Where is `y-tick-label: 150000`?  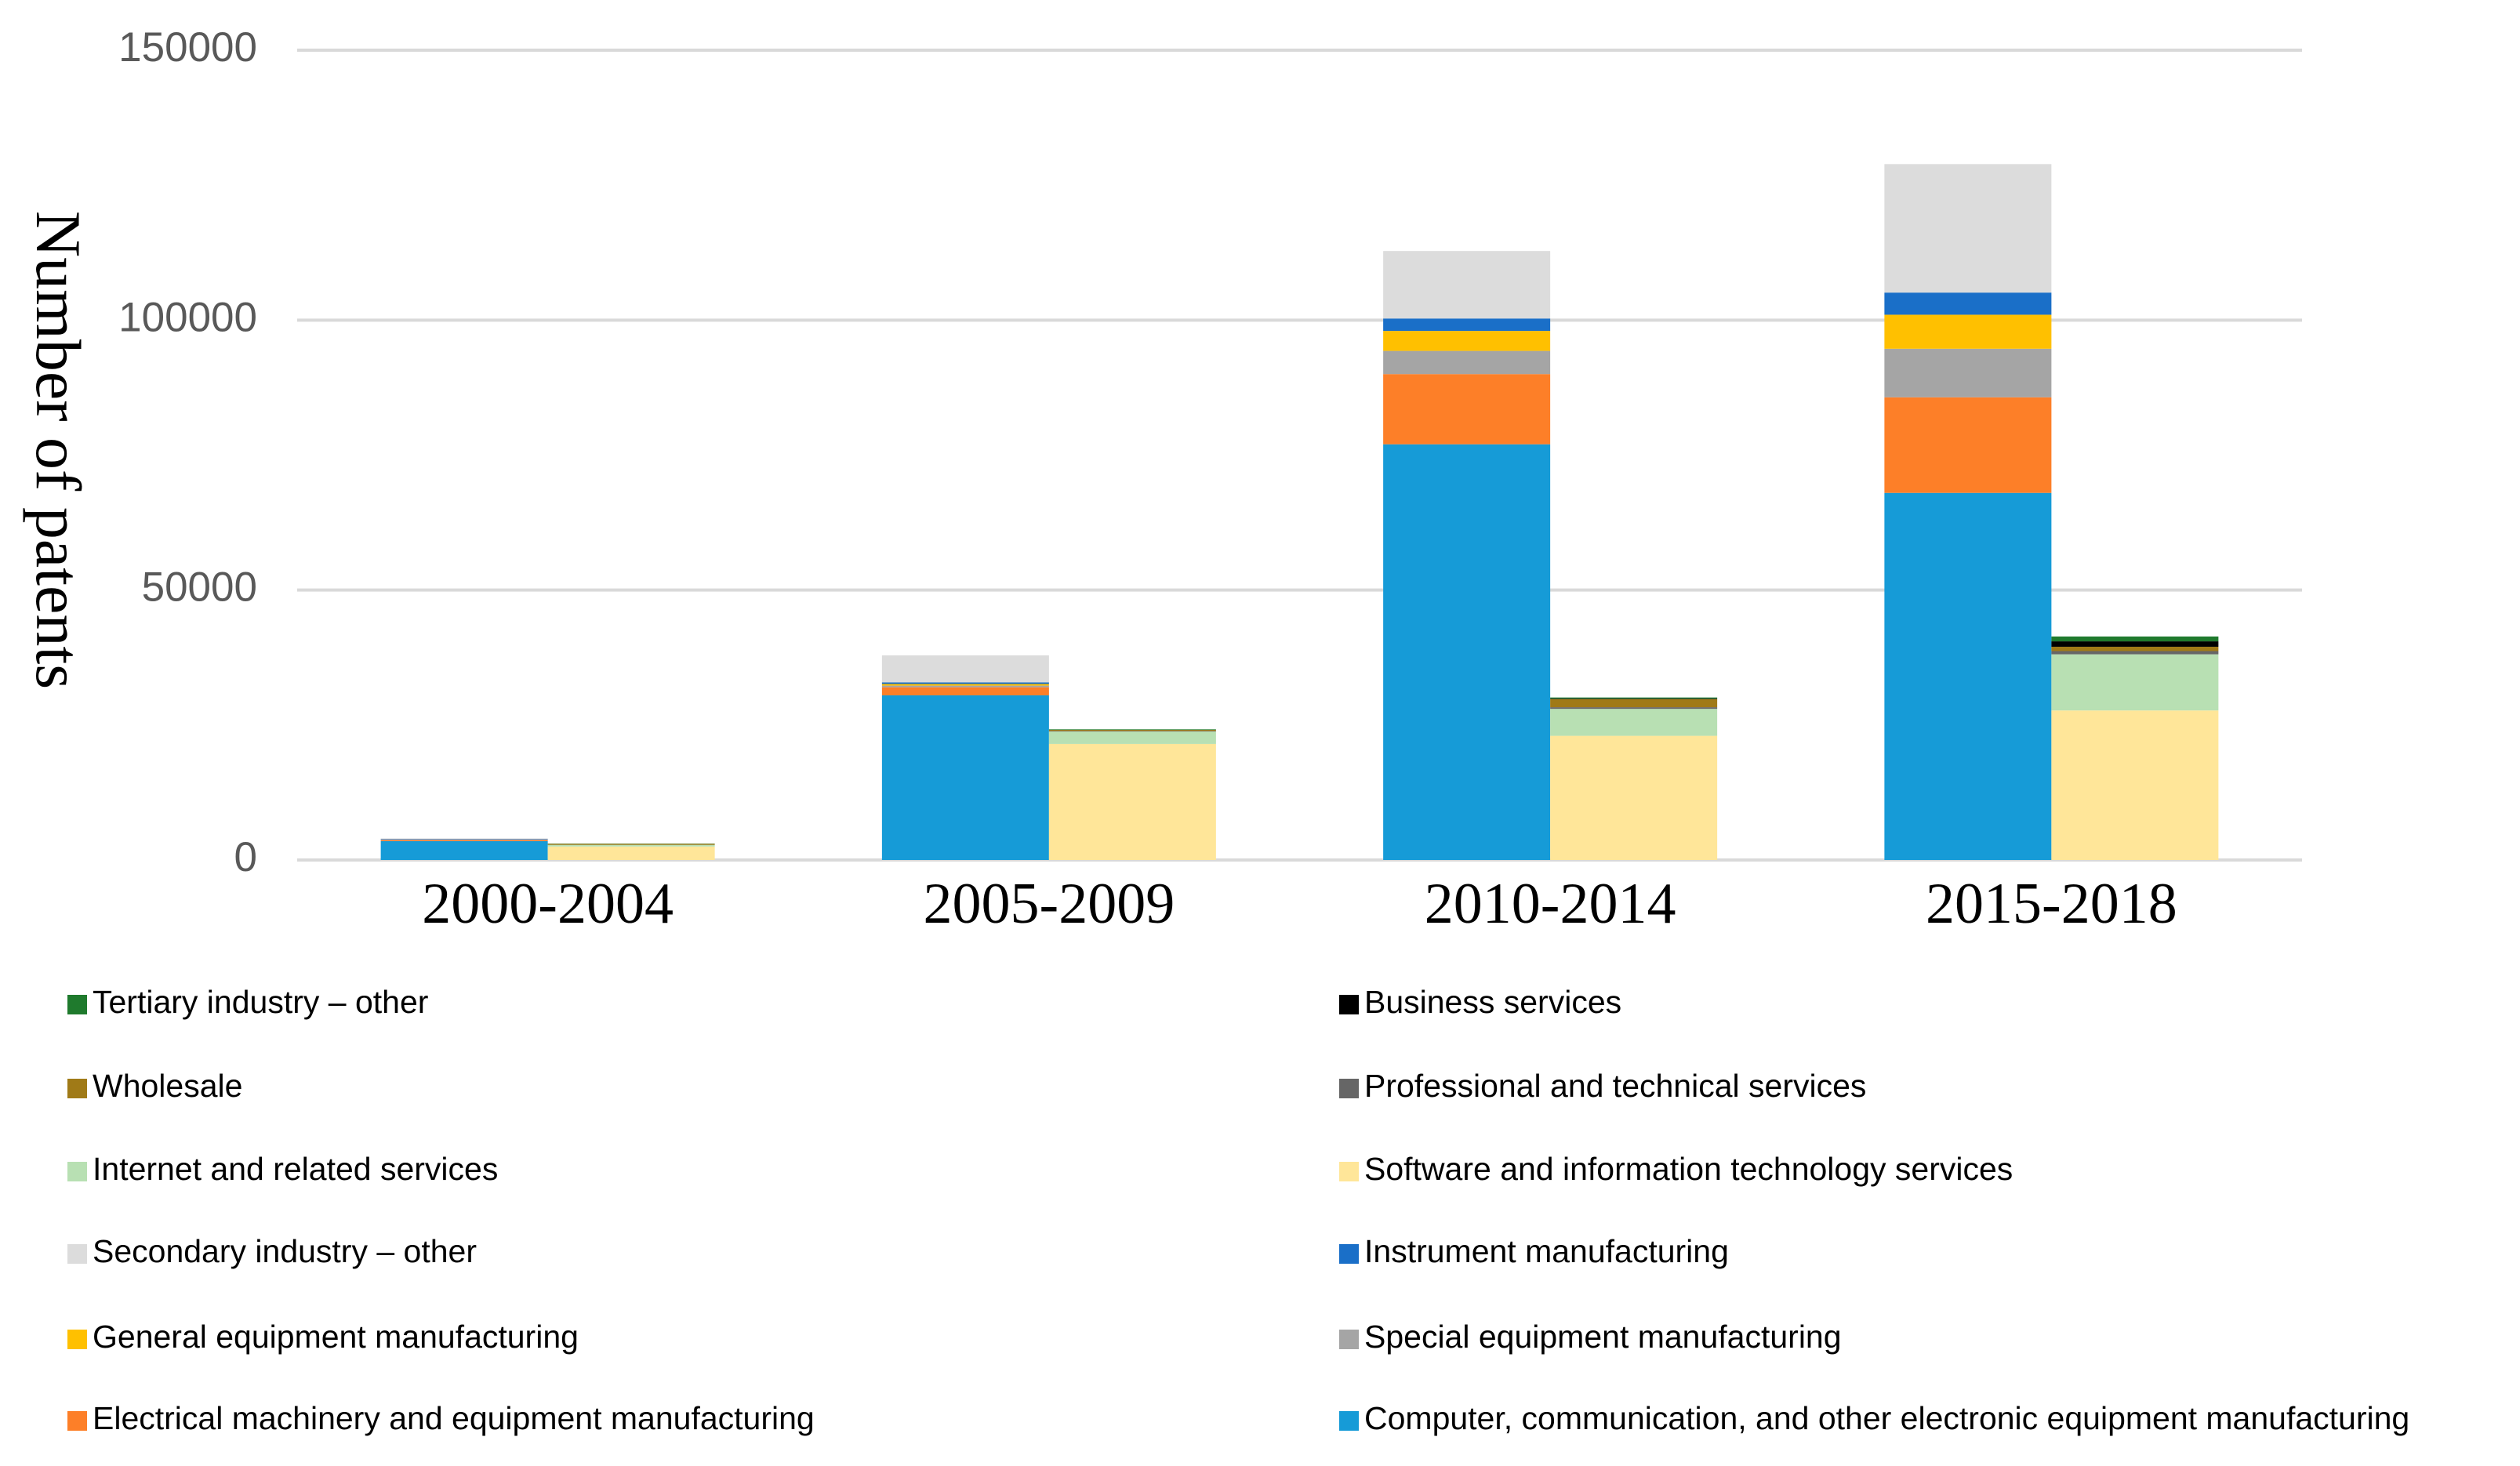
y-tick-label: 150000 is located at coordinates (187, 47).